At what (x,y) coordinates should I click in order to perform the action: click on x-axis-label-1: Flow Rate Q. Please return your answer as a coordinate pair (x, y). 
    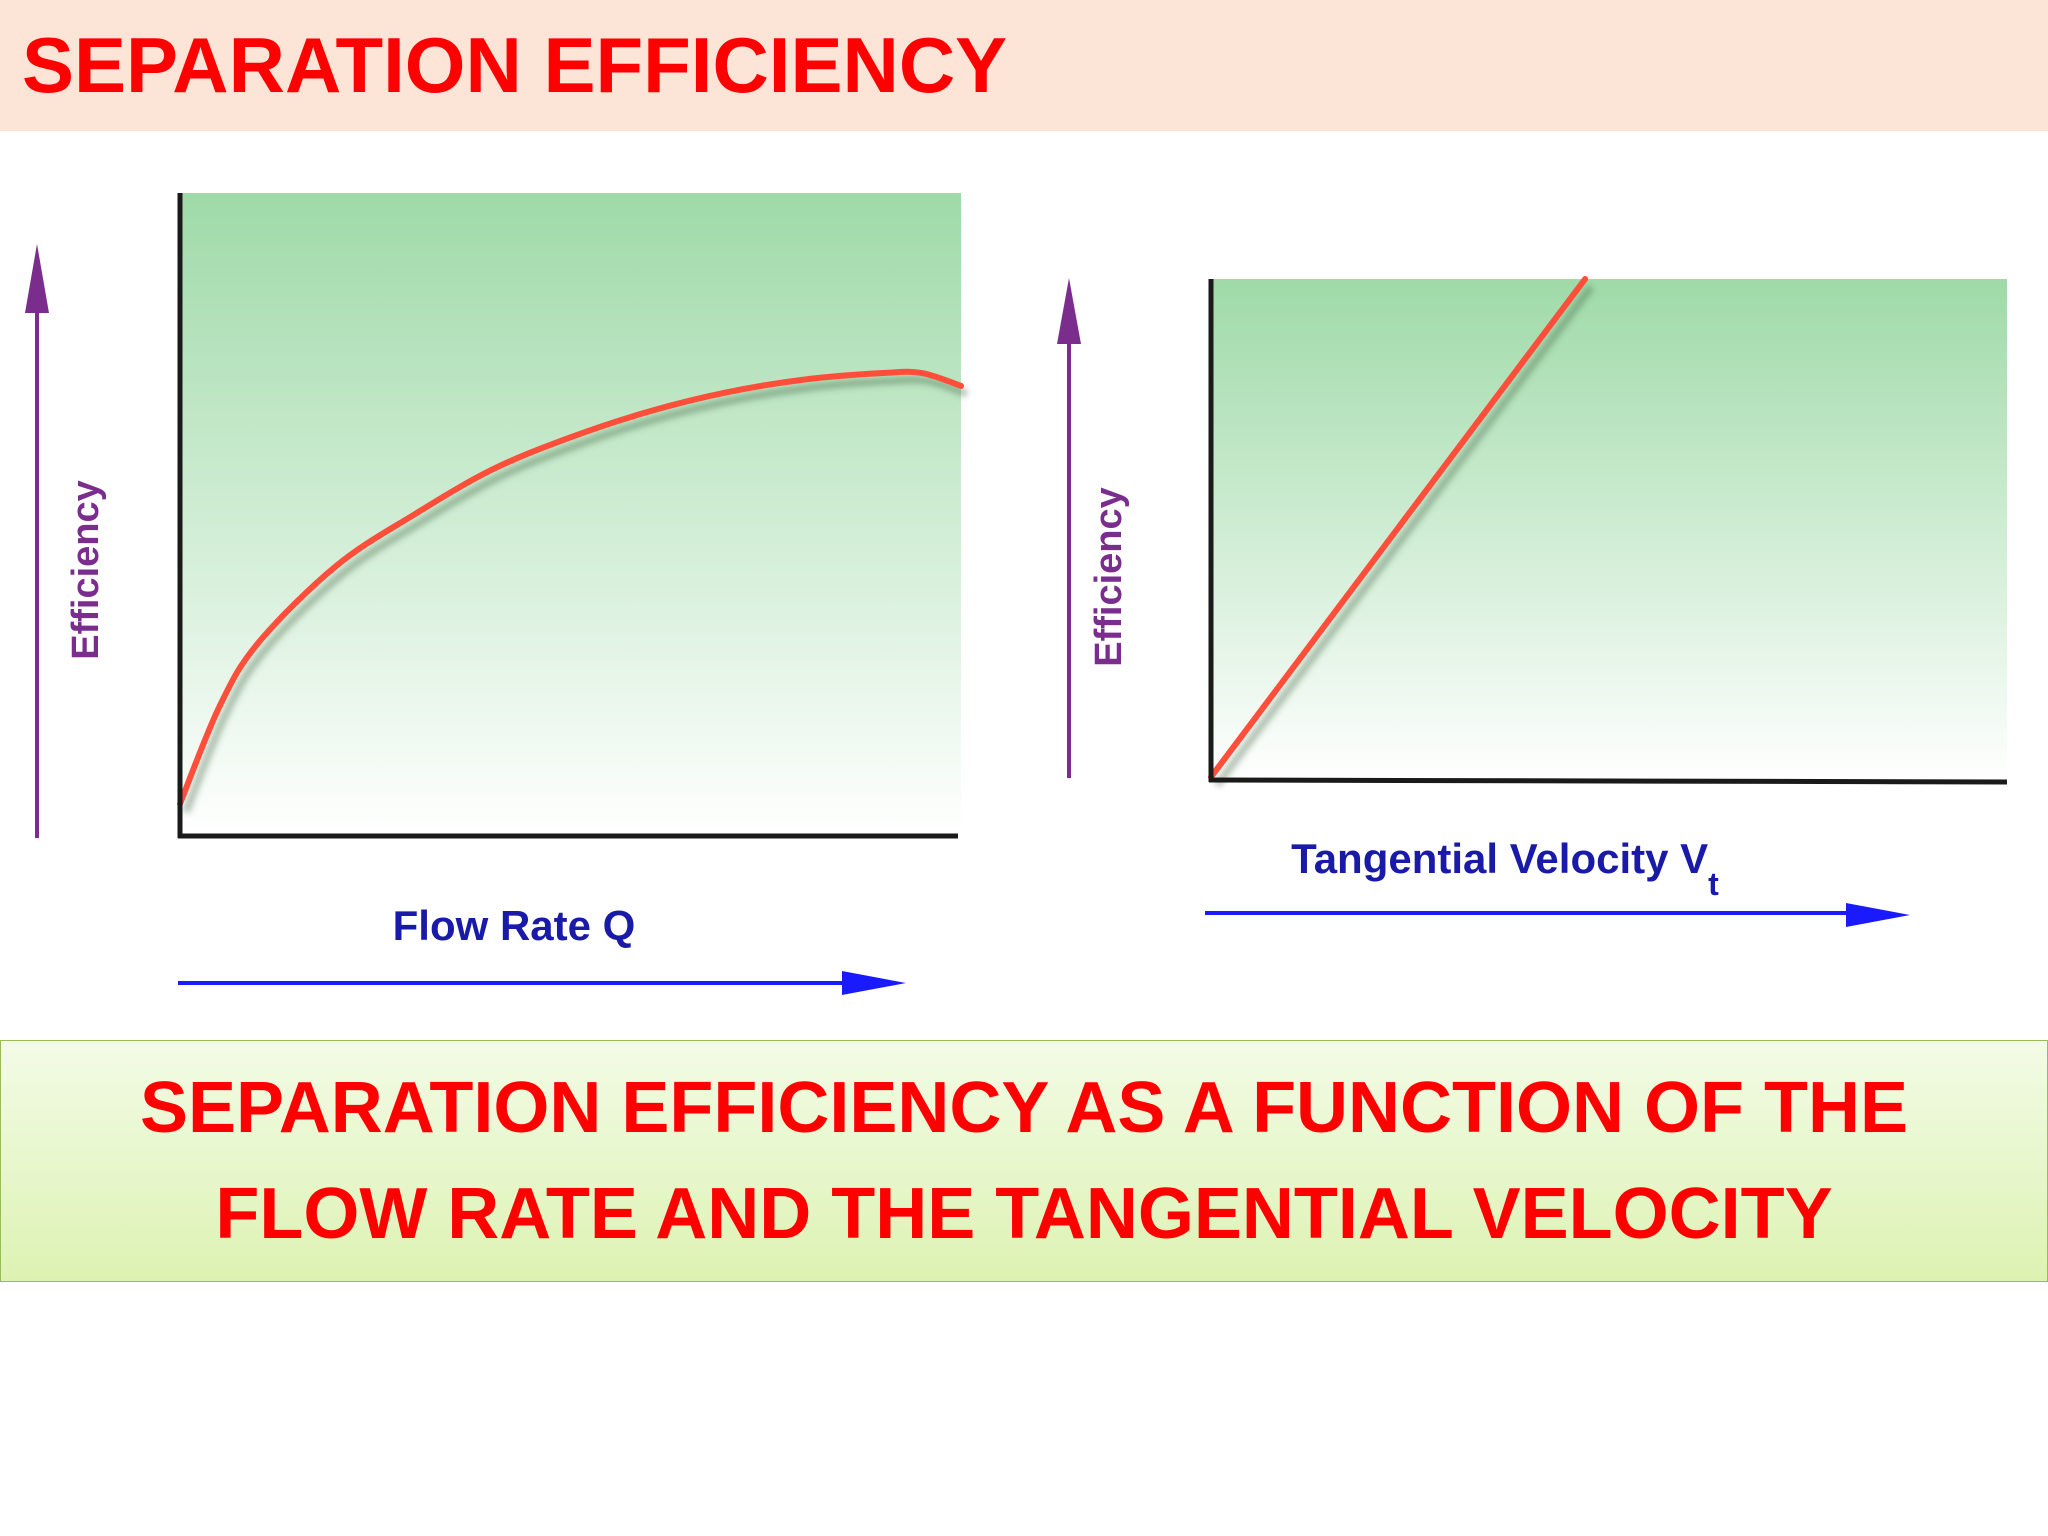
    Looking at the image, I should click on (514, 925).